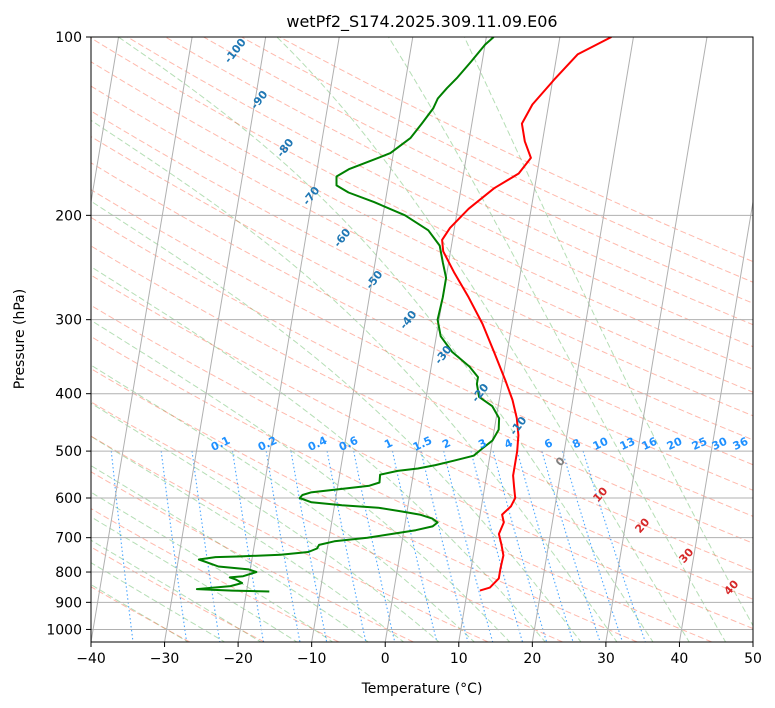  What do you see at coordinates (68, 395) in the screenshot?
I see `y-tick-label: 400` at bounding box center [68, 395].